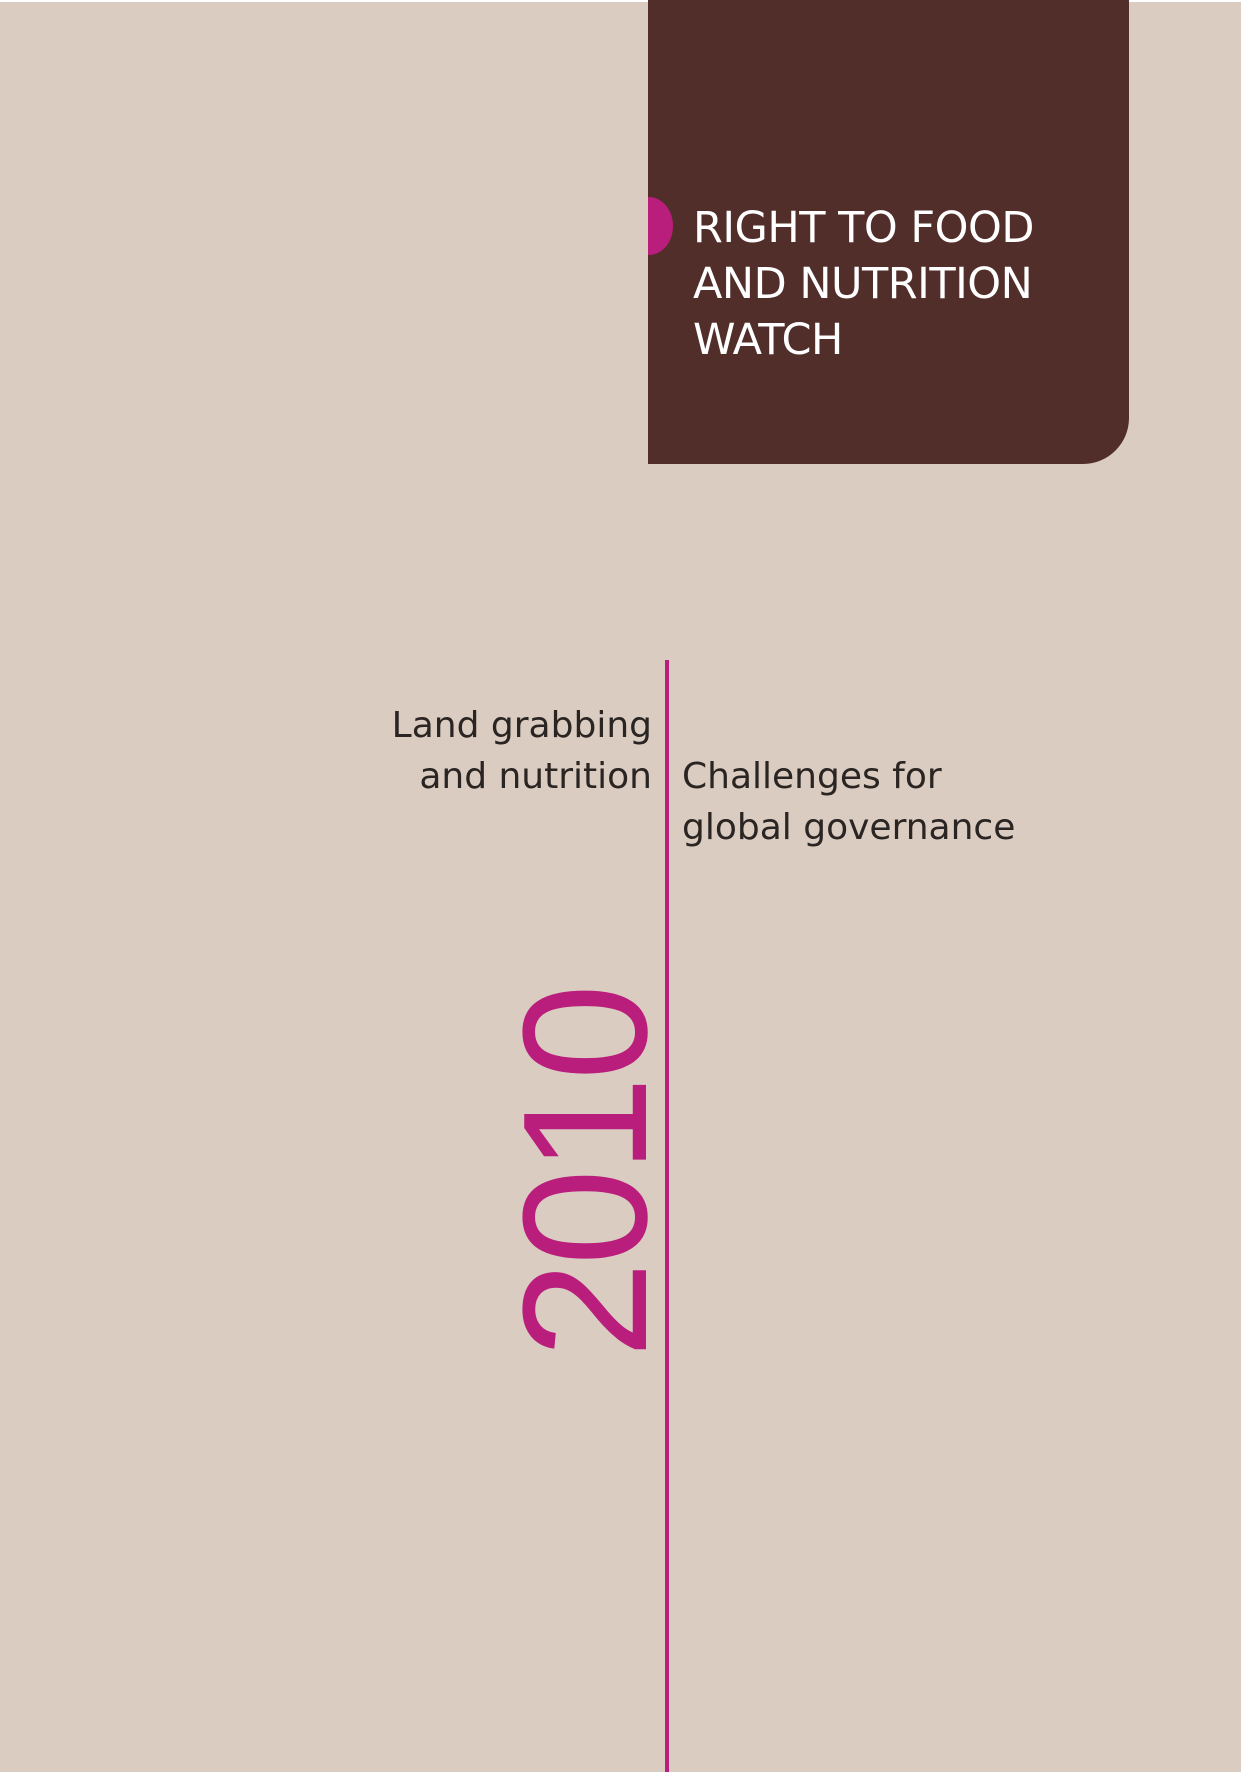 The width and height of the screenshot is (1241, 1772). Describe the element at coordinates (660, 226) in the screenshot. I see `banner-dot-marker` at that location.